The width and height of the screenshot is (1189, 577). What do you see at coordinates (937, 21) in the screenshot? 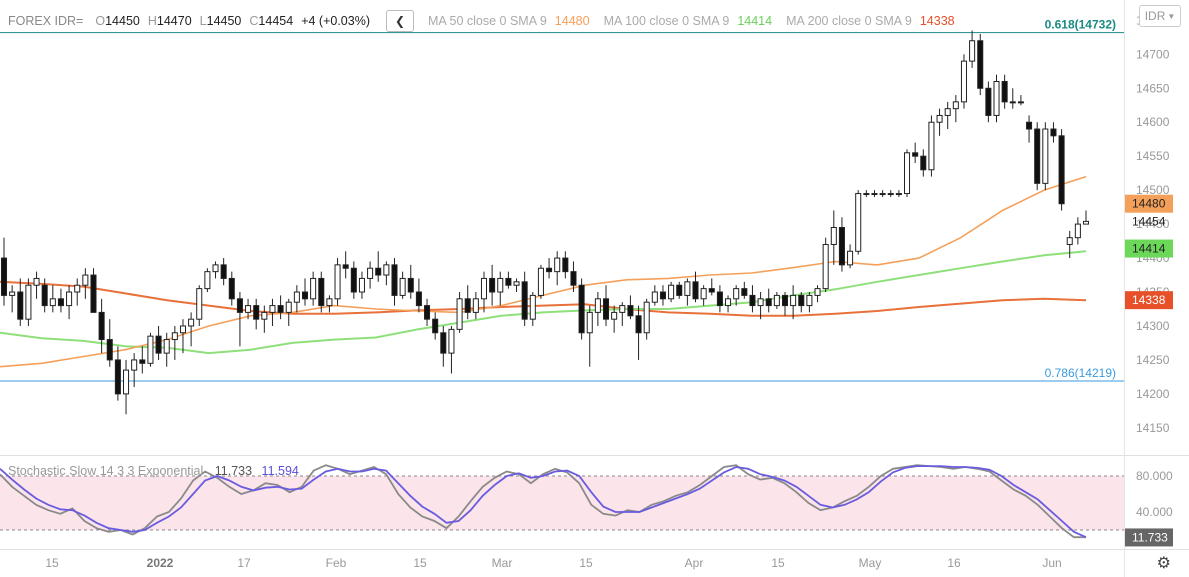
I see `ma200-value: 14338` at bounding box center [937, 21].